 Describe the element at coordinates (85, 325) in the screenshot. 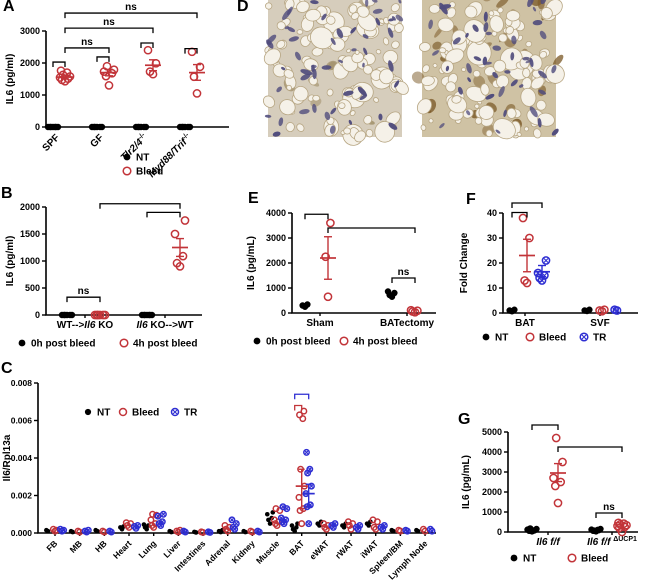

I see `svg-text: WT-->Il6 KO` at that location.